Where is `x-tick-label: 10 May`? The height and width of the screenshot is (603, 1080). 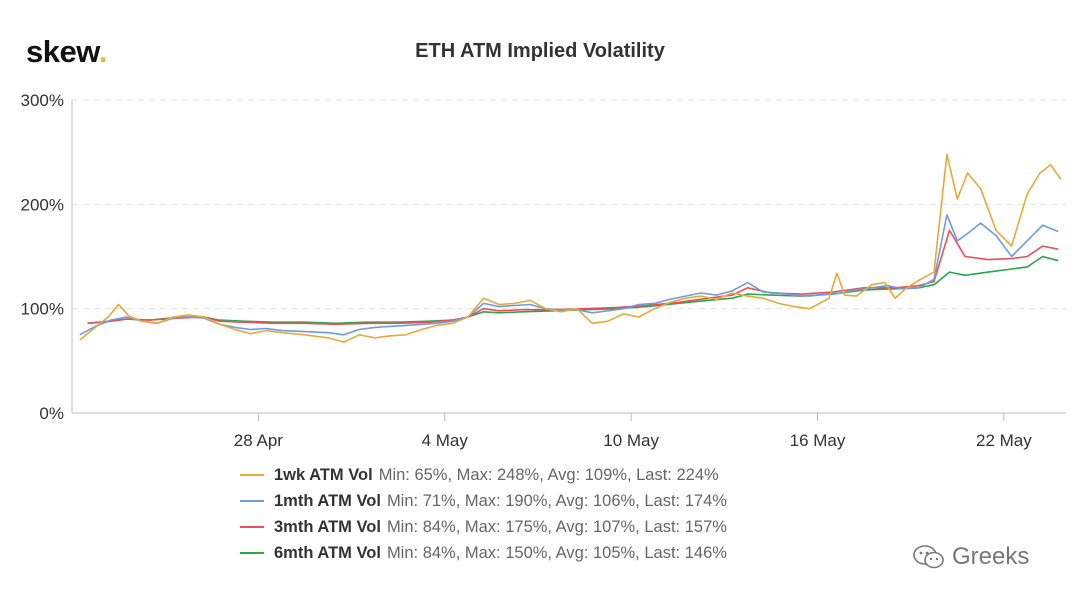 x-tick-label: 10 May is located at coordinates (631, 440).